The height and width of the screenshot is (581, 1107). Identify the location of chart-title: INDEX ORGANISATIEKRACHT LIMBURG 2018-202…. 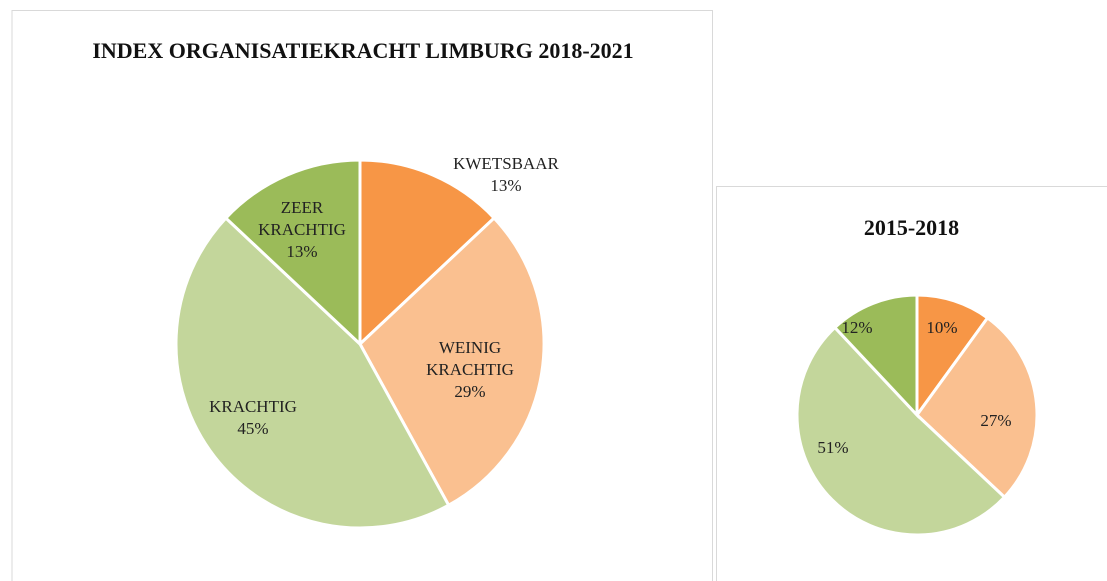
(363, 50).